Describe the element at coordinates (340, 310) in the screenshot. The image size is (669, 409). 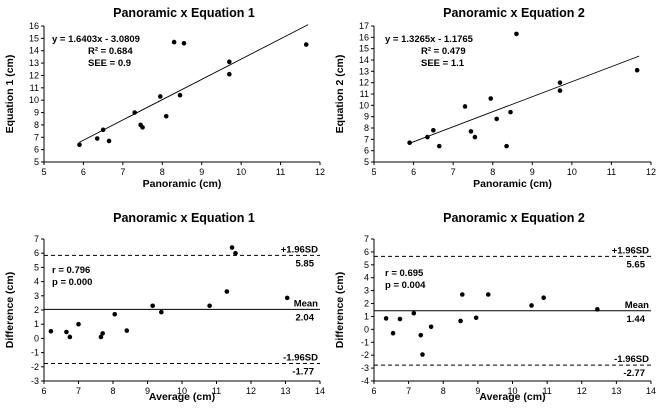
I see `y-axis-title: Difference (cm)` at that location.